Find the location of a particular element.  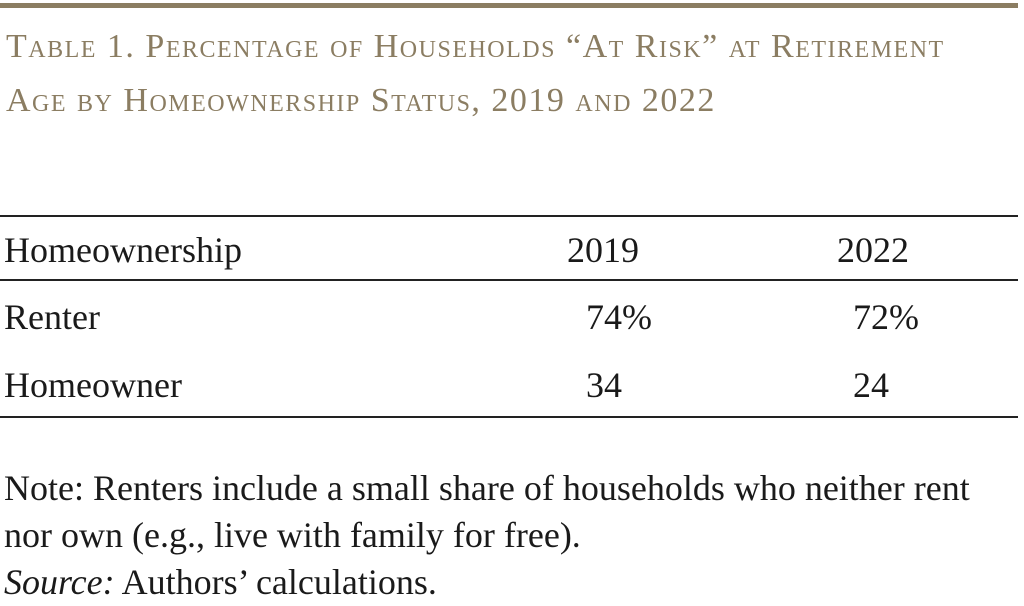

header-rule is located at coordinates (509, 280).